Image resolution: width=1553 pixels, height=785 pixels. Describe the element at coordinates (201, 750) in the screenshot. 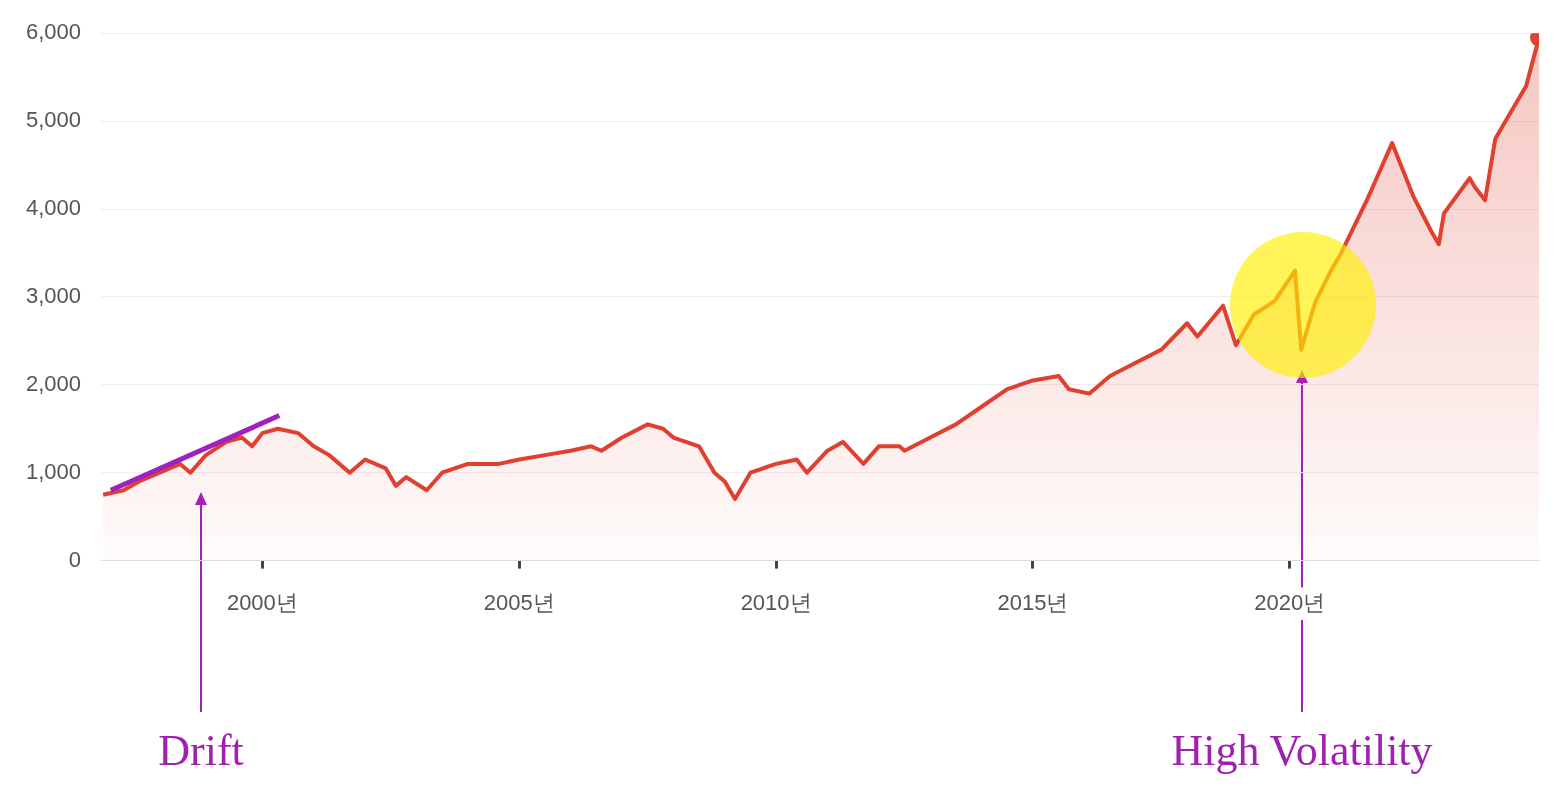

I see `text: Drift` at that location.